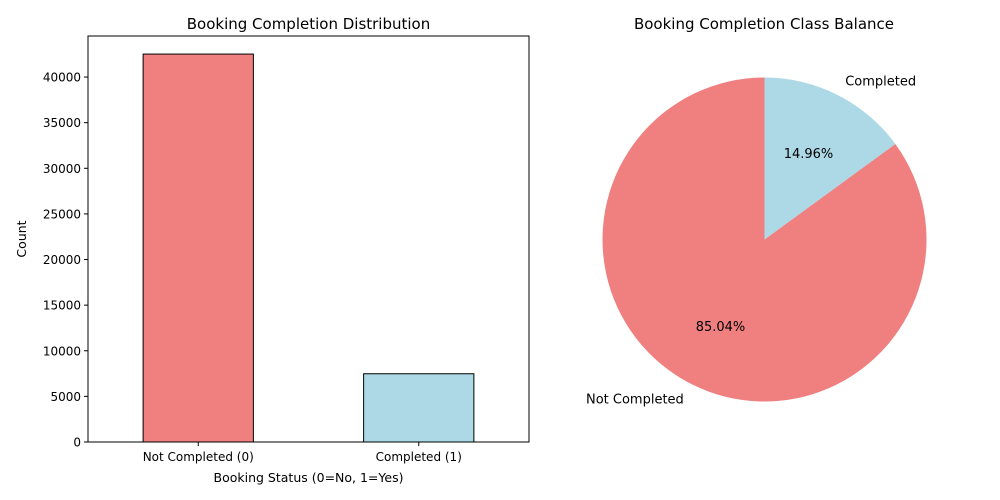 This screenshot has height=500, width=1000. Describe the element at coordinates (62, 78) in the screenshot. I see `y-tick-label: 40000` at that location.